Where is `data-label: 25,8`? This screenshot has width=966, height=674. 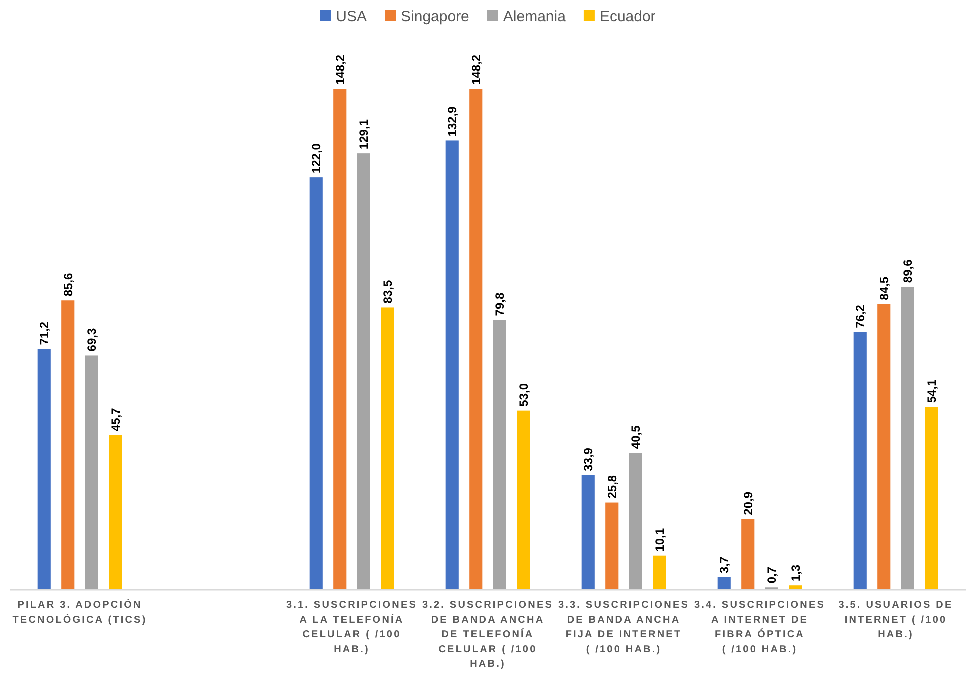
data-label: 25,8 is located at coordinates (612, 487).